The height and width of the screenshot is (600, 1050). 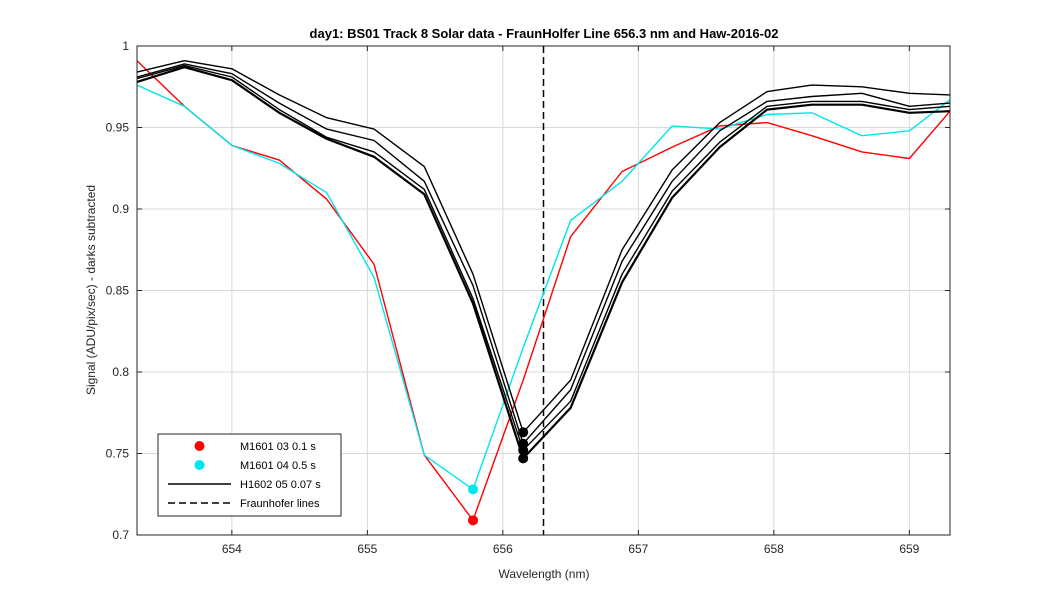 What do you see at coordinates (774, 549) in the screenshot?
I see `x-tick-label: 658` at bounding box center [774, 549].